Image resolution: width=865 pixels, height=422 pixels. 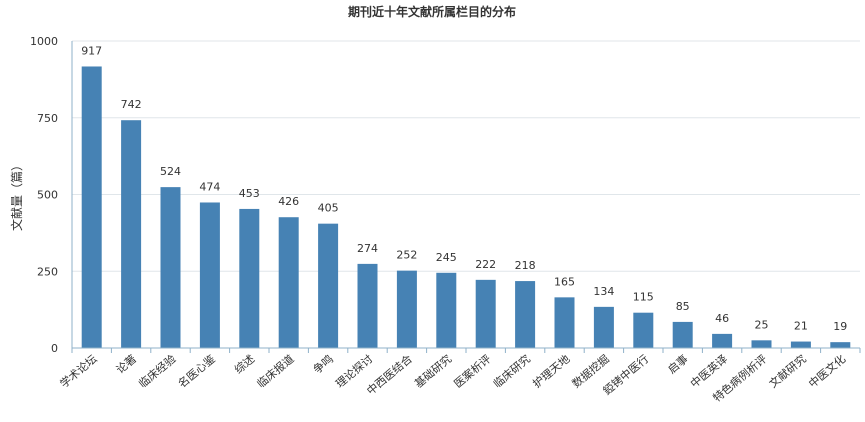 I want to click on x-tick-label: 临床报道, so click(x=275, y=371).